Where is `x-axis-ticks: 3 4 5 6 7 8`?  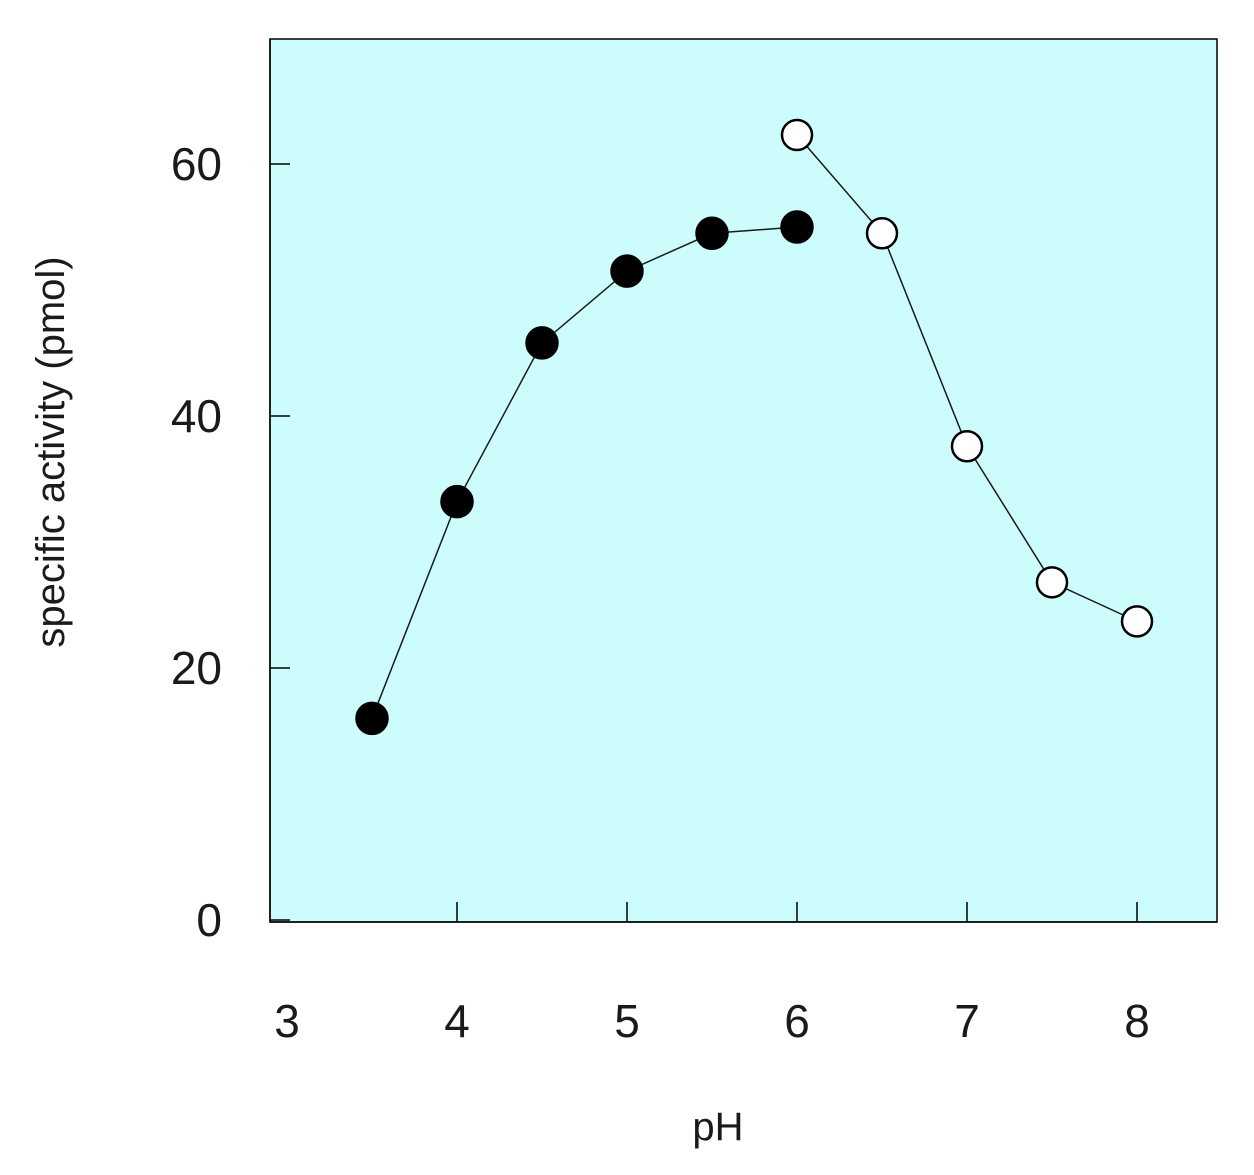
x-axis-ticks: 3 4 5 6 7 8 is located at coordinates (712, 974).